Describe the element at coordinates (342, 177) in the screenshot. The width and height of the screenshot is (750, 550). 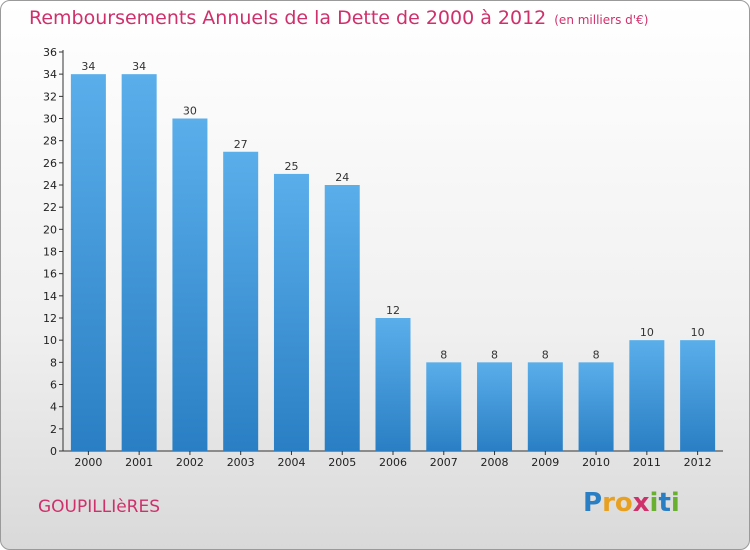
I see `data-label: 24` at that location.